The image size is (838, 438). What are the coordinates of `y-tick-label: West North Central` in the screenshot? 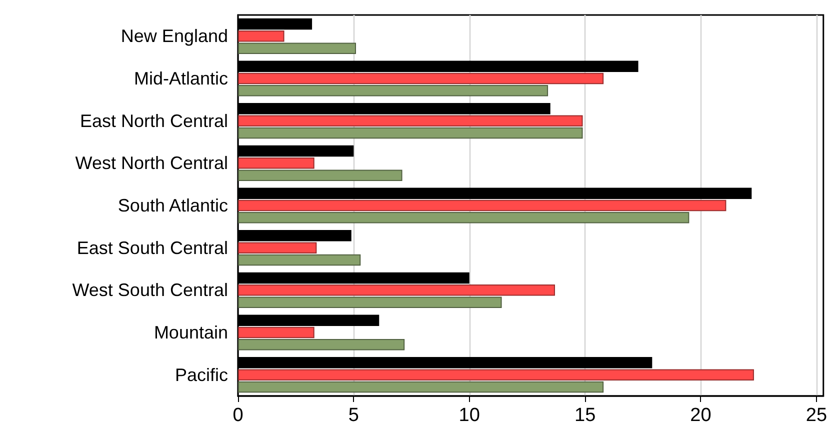 It's located at (151, 163).